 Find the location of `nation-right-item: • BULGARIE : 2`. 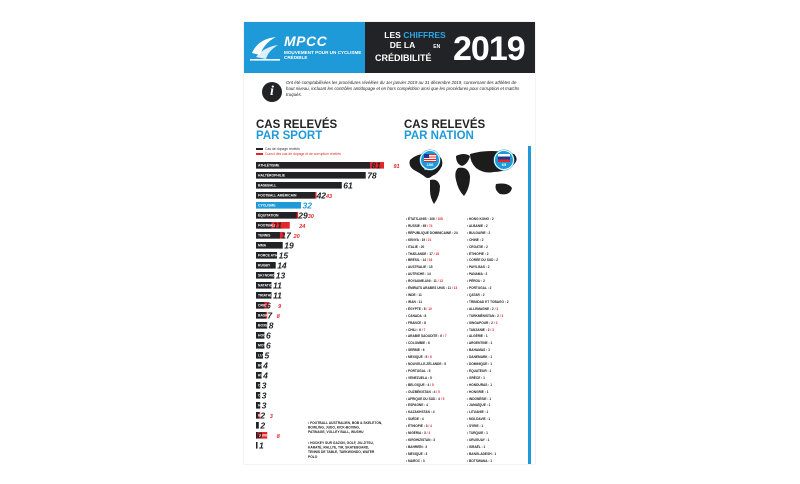

nation-right-item: • BULGARIE : 2 is located at coordinates (497, 233).